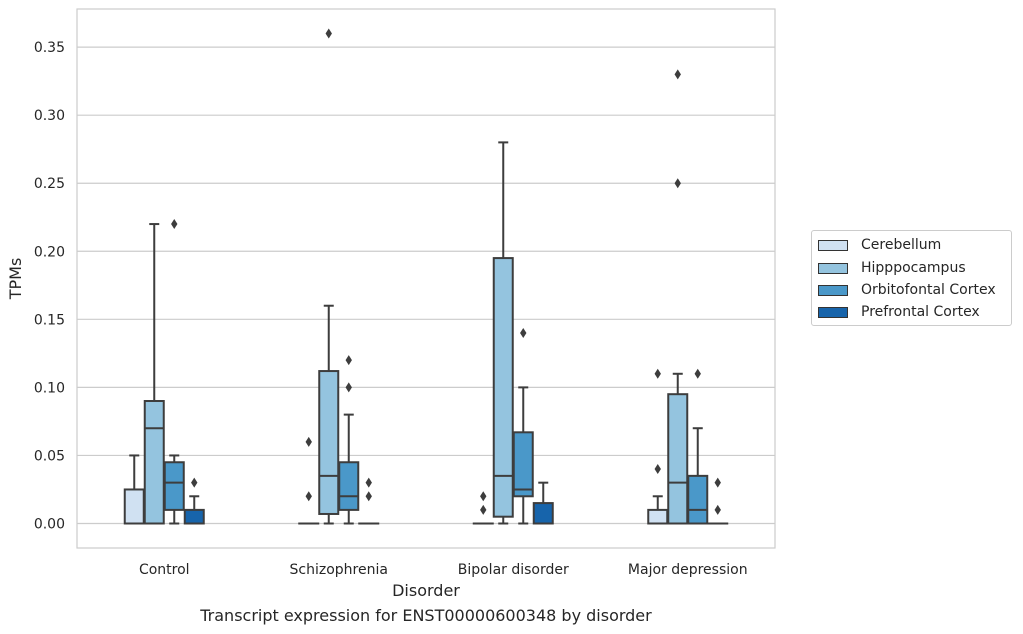  Describe the element at coordinates (920, 312) in the screenshot. I see `legend-label: Prefrontal Cortex` at that location.